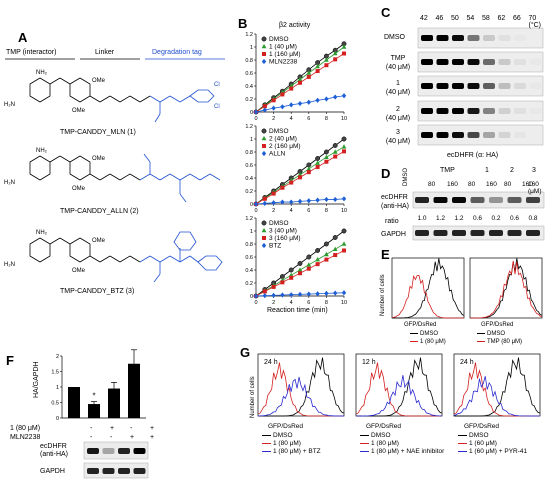 The width and height of the screenshot is (550, 484). I want to click on f-row1-sign: +, so click(112, 428).